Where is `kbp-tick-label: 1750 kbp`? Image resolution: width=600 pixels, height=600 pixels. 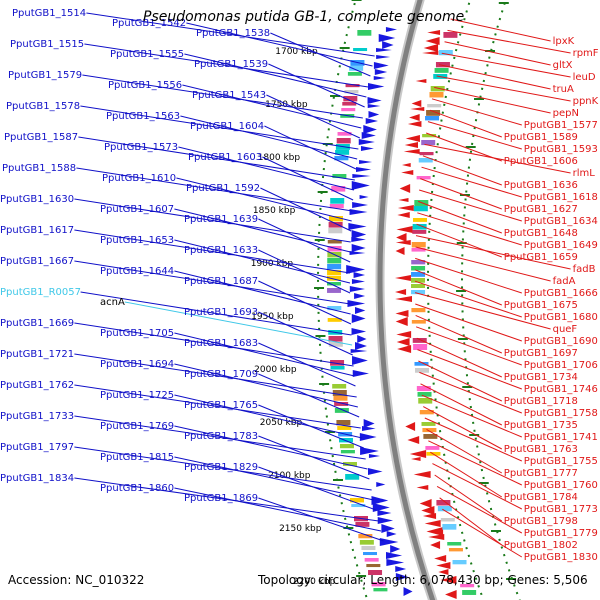
kbp-tick-label: 1750 kbp is located at coordinates (286, 105).